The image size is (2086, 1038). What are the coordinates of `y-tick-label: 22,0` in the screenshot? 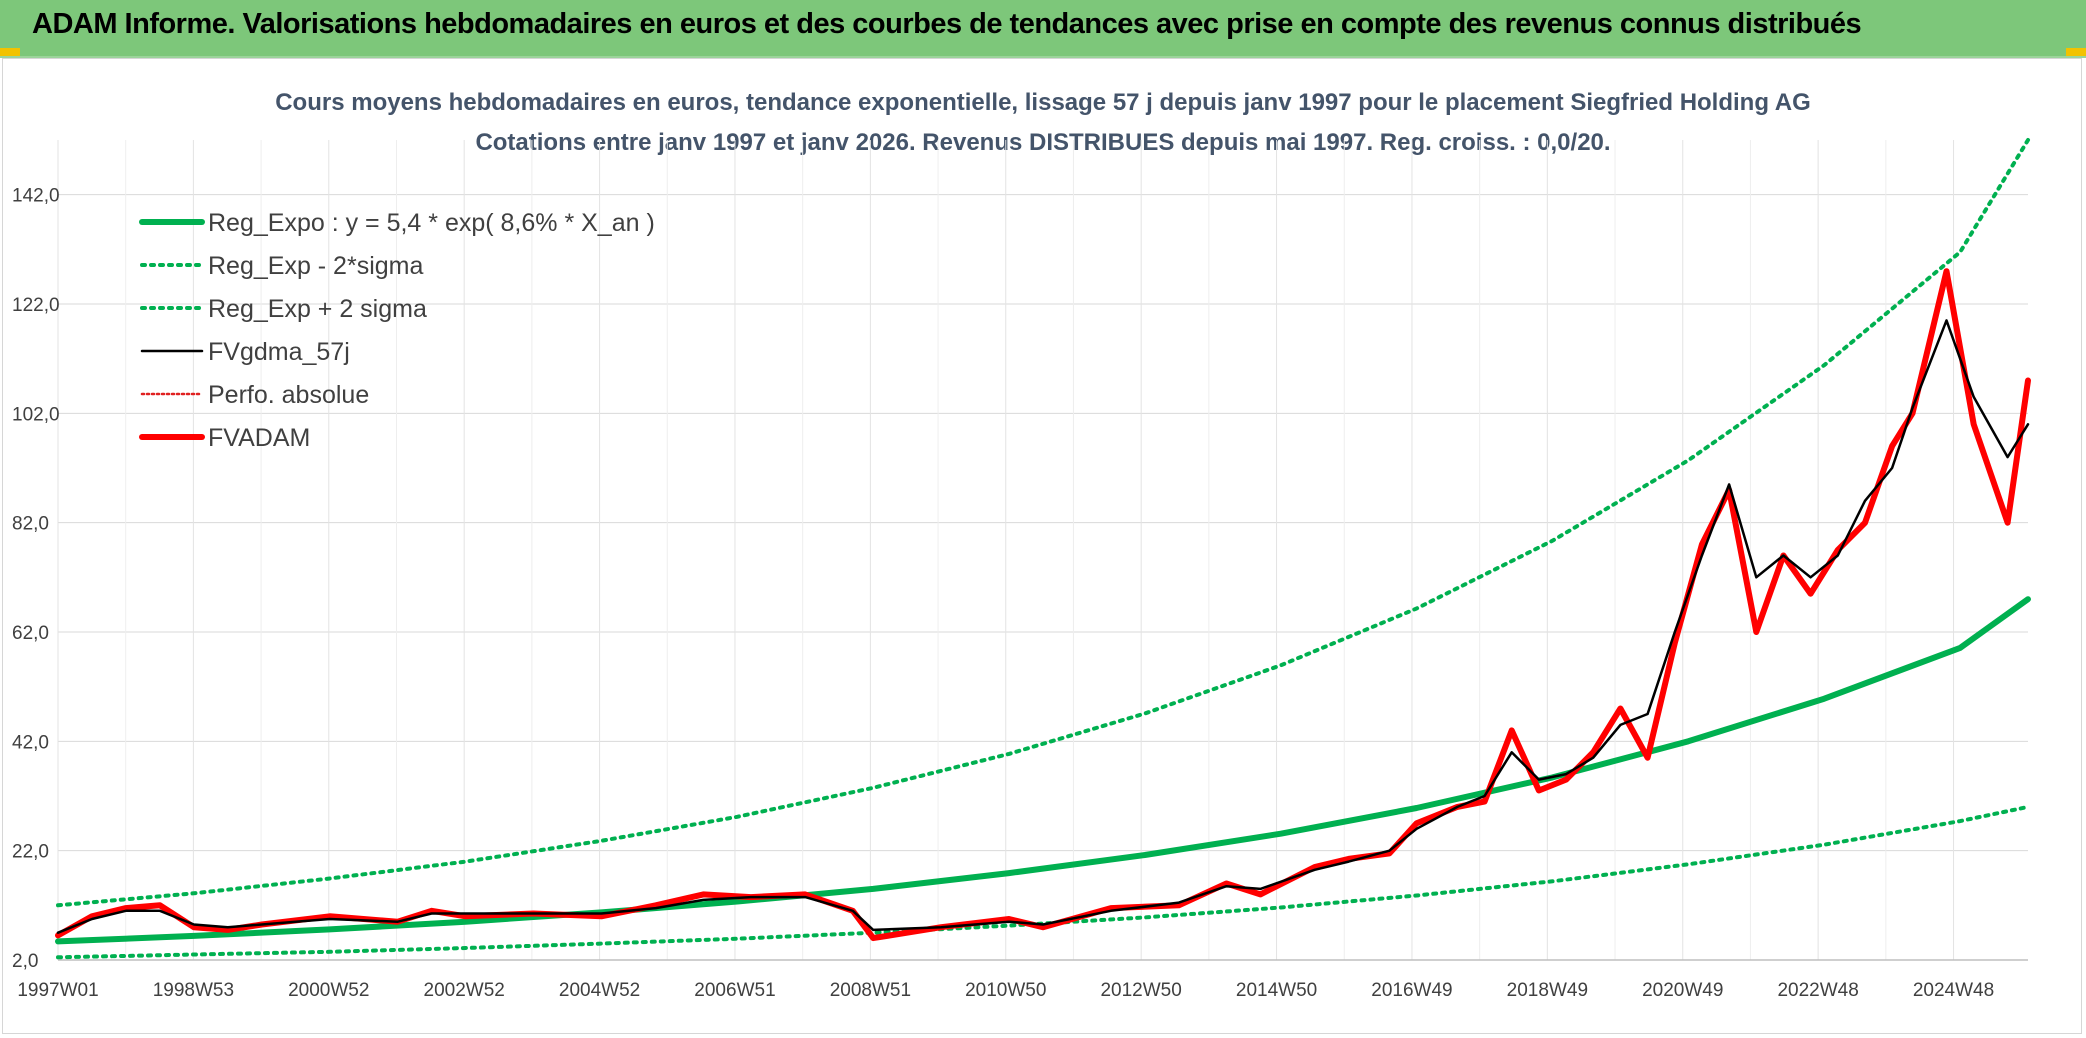 It's located at (30, 852).